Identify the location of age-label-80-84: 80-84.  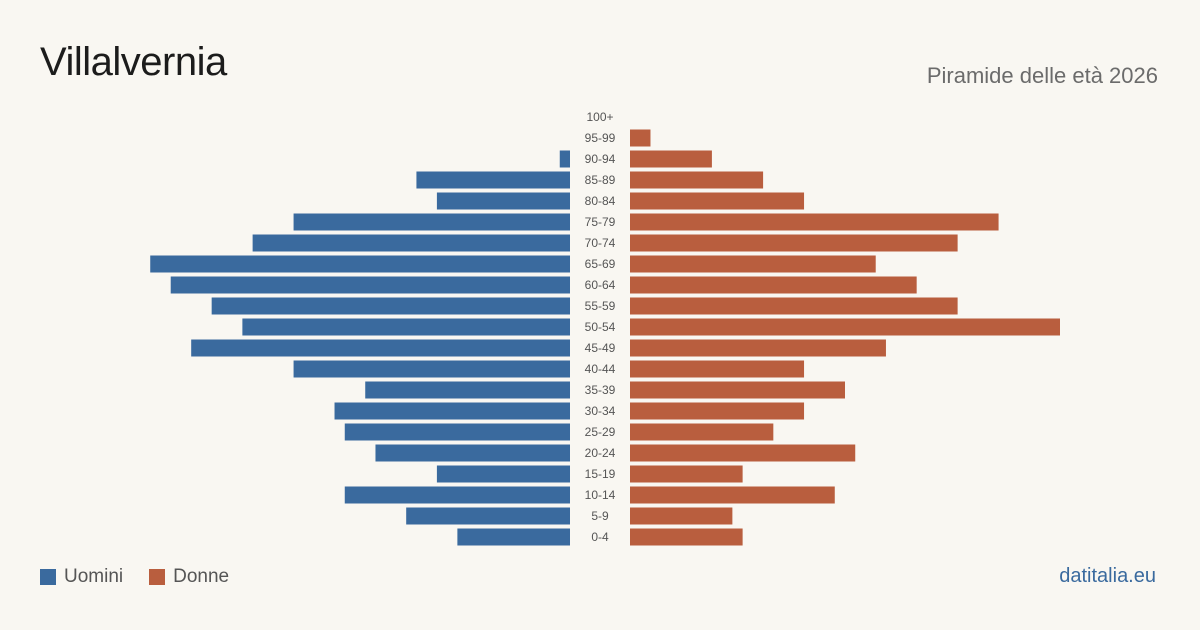
(600, 201).